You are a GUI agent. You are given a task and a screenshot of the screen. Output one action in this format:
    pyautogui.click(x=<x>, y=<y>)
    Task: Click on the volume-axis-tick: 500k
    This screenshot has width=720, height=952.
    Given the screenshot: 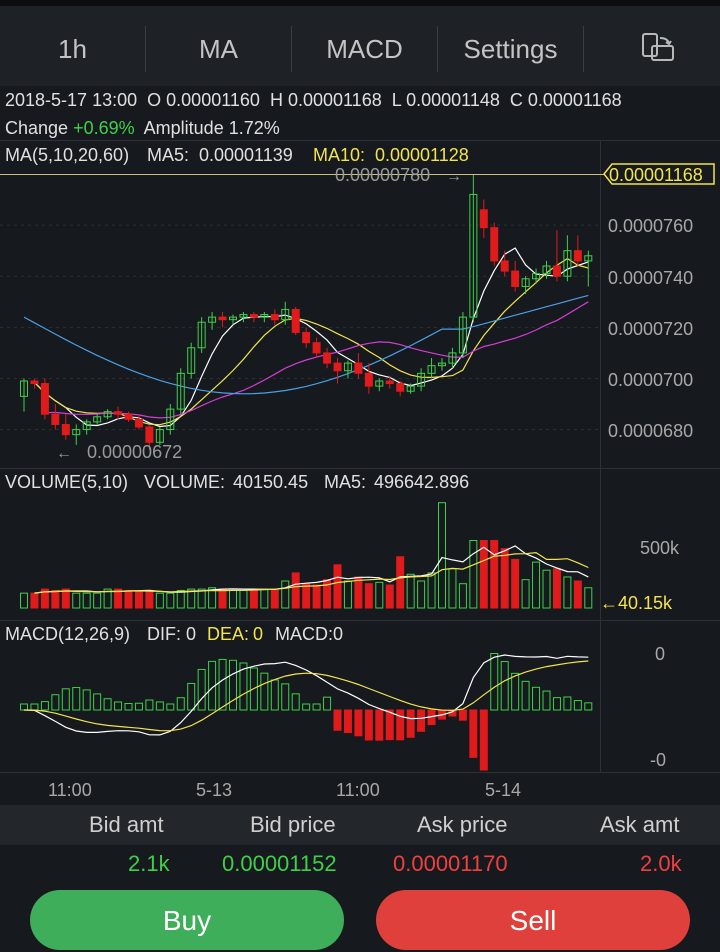 What is the action you would take?
    pyautogui.click(x=660, y=548)
    